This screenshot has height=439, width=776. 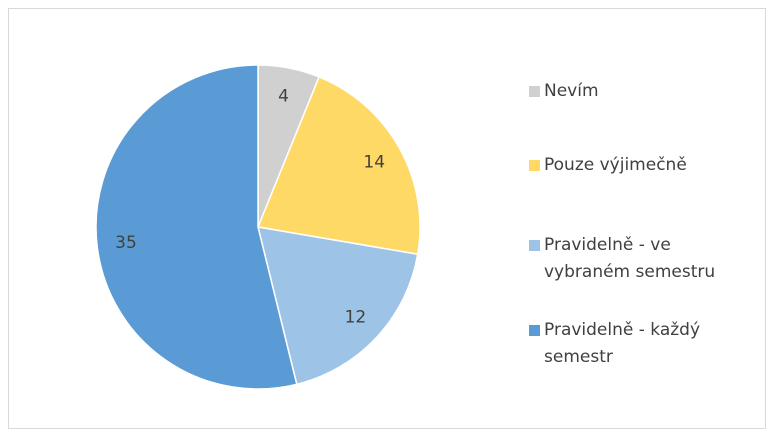 What do you see at coordinates (571, 91) in the screenshot?
I see `legend-label: Nevím` at bounding box center [571, 91].